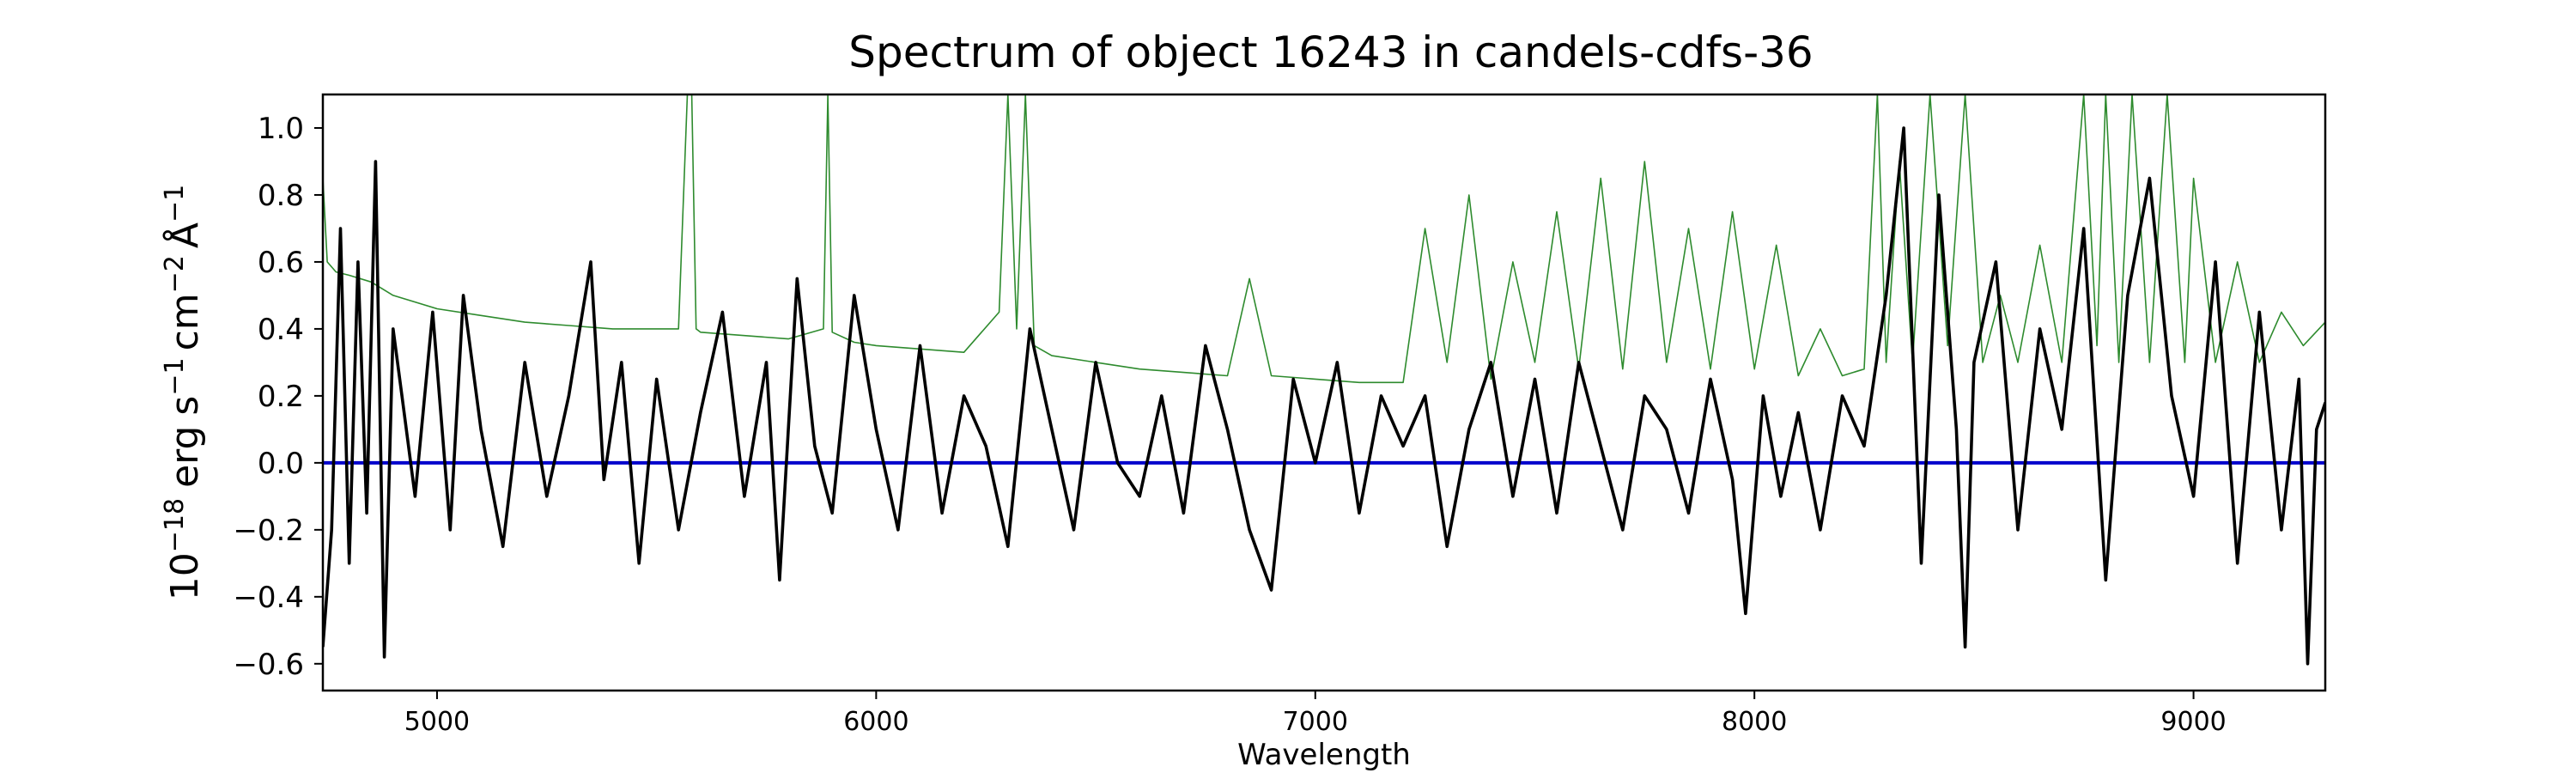 The width and height of the screenshot is (2576, 773). I want to click on y-label-cm-exp: −2, so click(175, 274).